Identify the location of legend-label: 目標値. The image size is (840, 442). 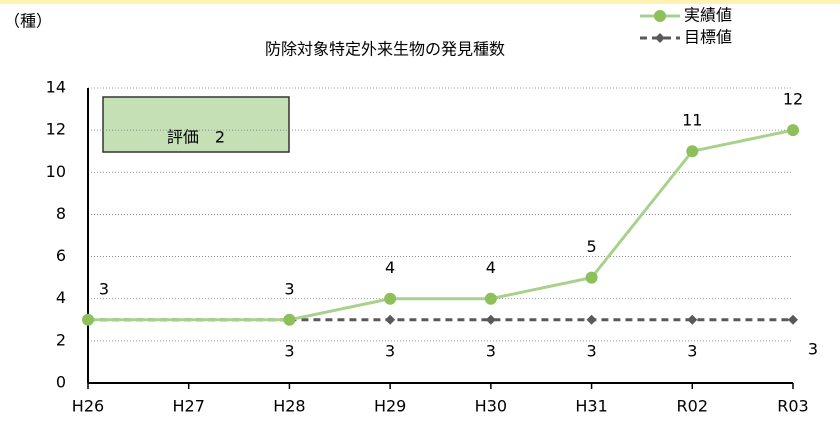
(708, 37).